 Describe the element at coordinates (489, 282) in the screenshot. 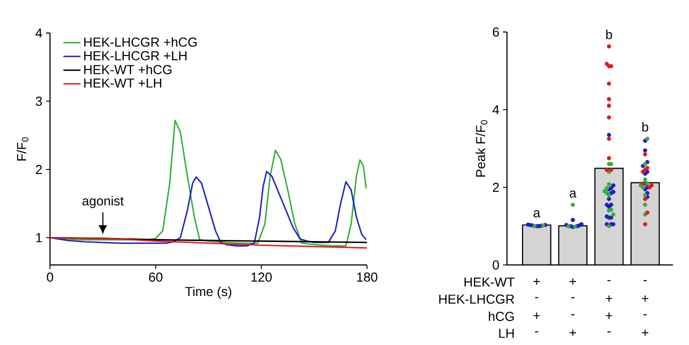

I see `text: HEK-WT` at that location.